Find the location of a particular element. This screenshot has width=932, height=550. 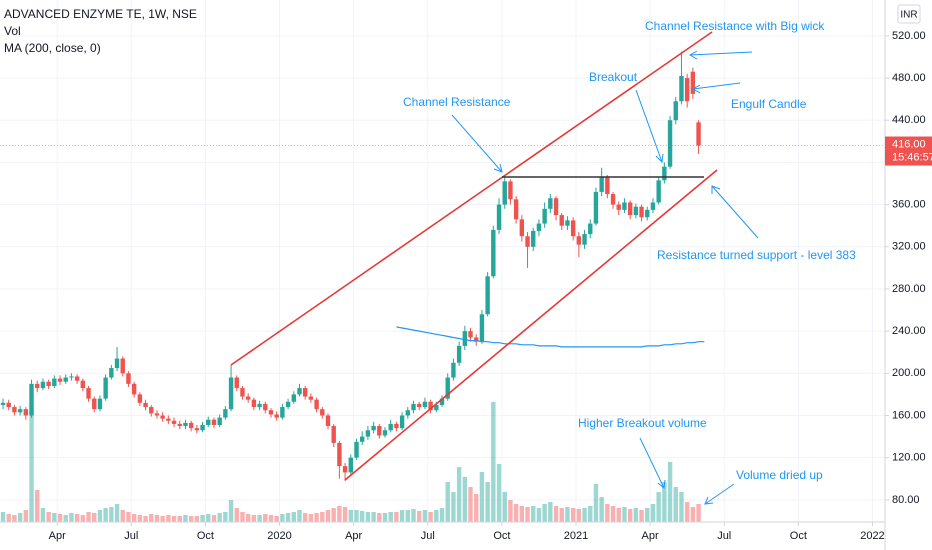

countdown: 15:46:57 is located at coordinates (912, 157).